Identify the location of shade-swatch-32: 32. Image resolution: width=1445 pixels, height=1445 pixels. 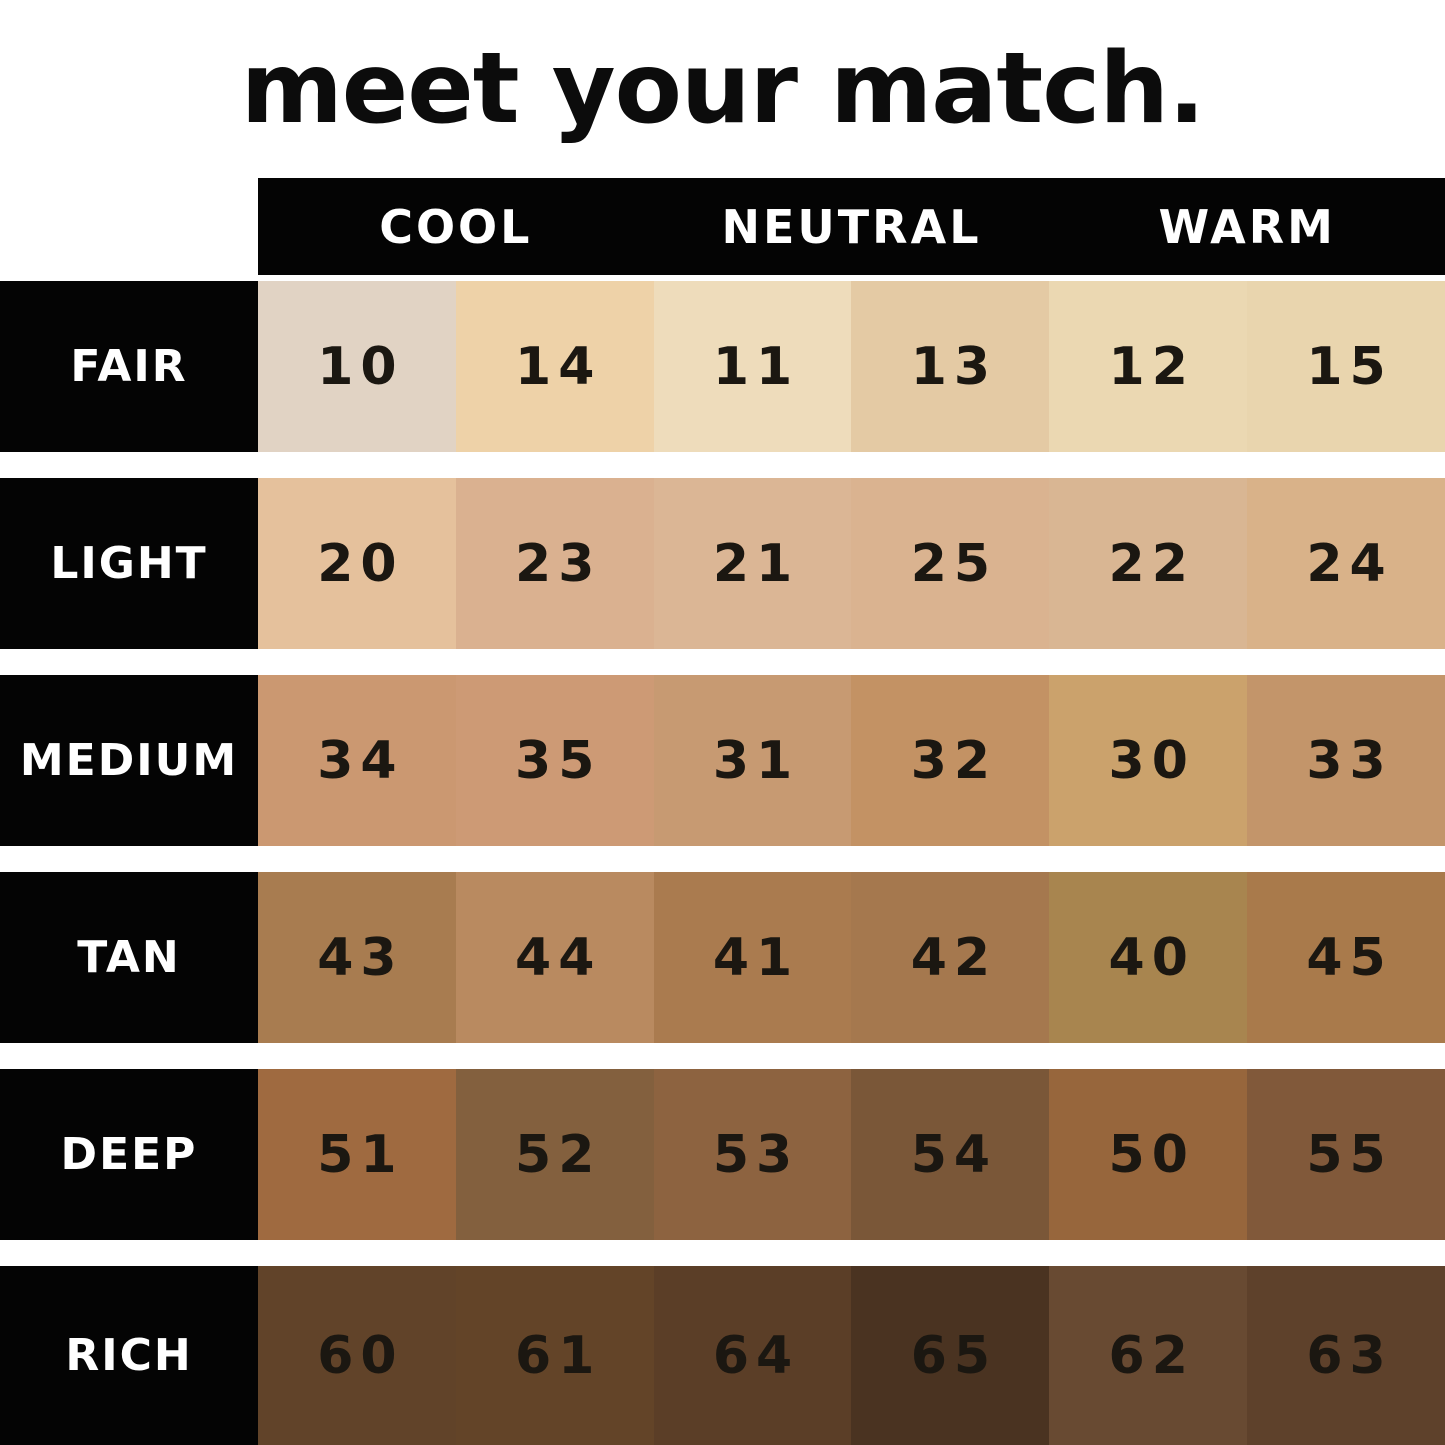
(950, 760).